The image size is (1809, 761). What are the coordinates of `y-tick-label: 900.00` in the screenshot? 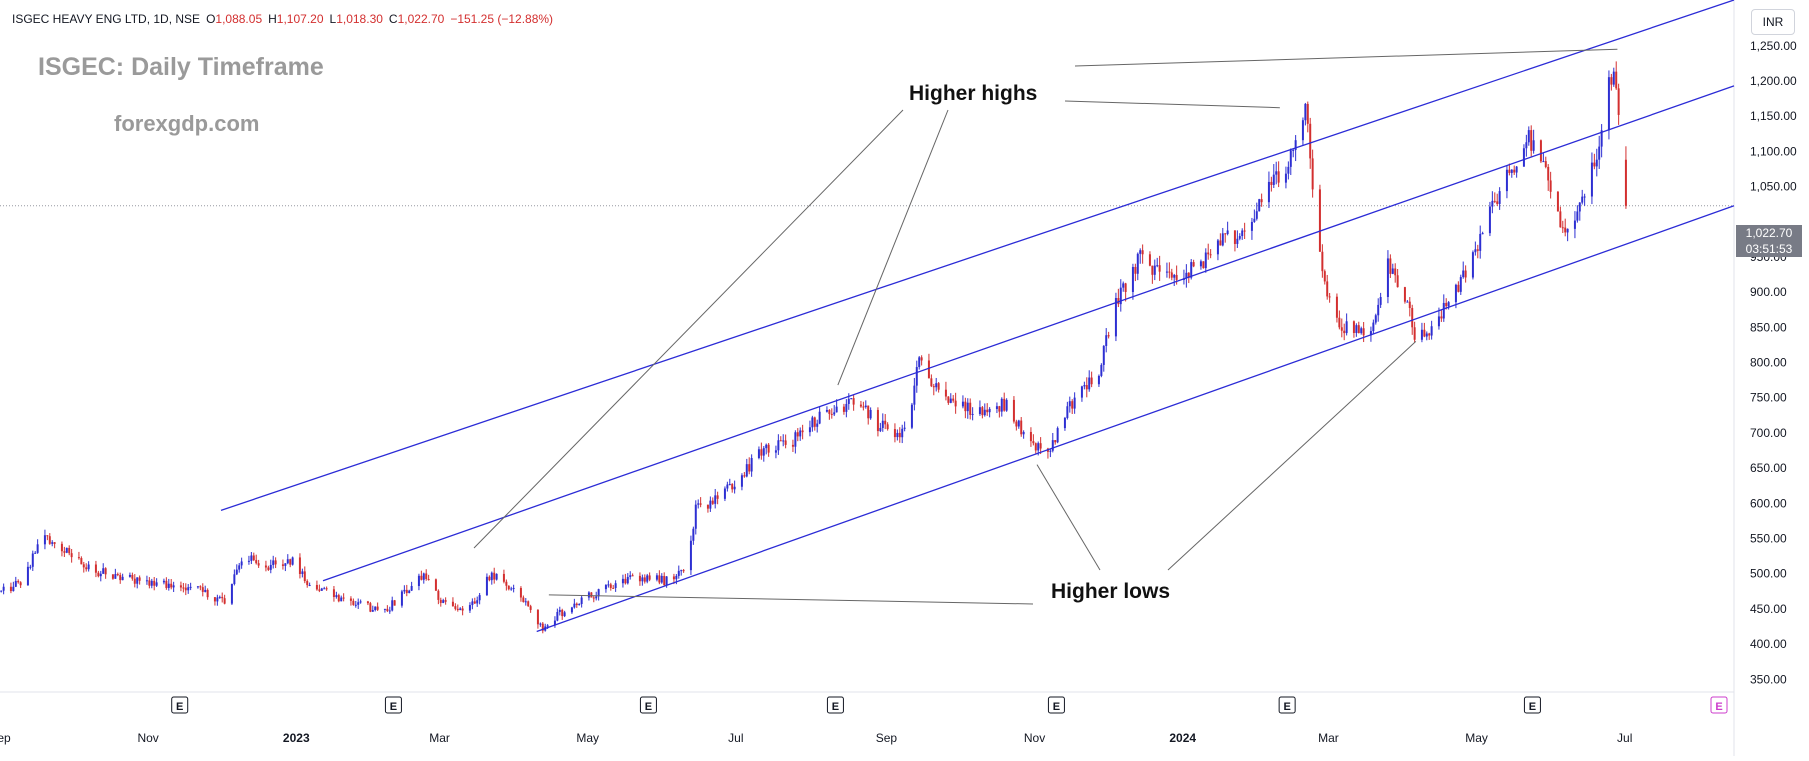 It's located at (1768, 292).